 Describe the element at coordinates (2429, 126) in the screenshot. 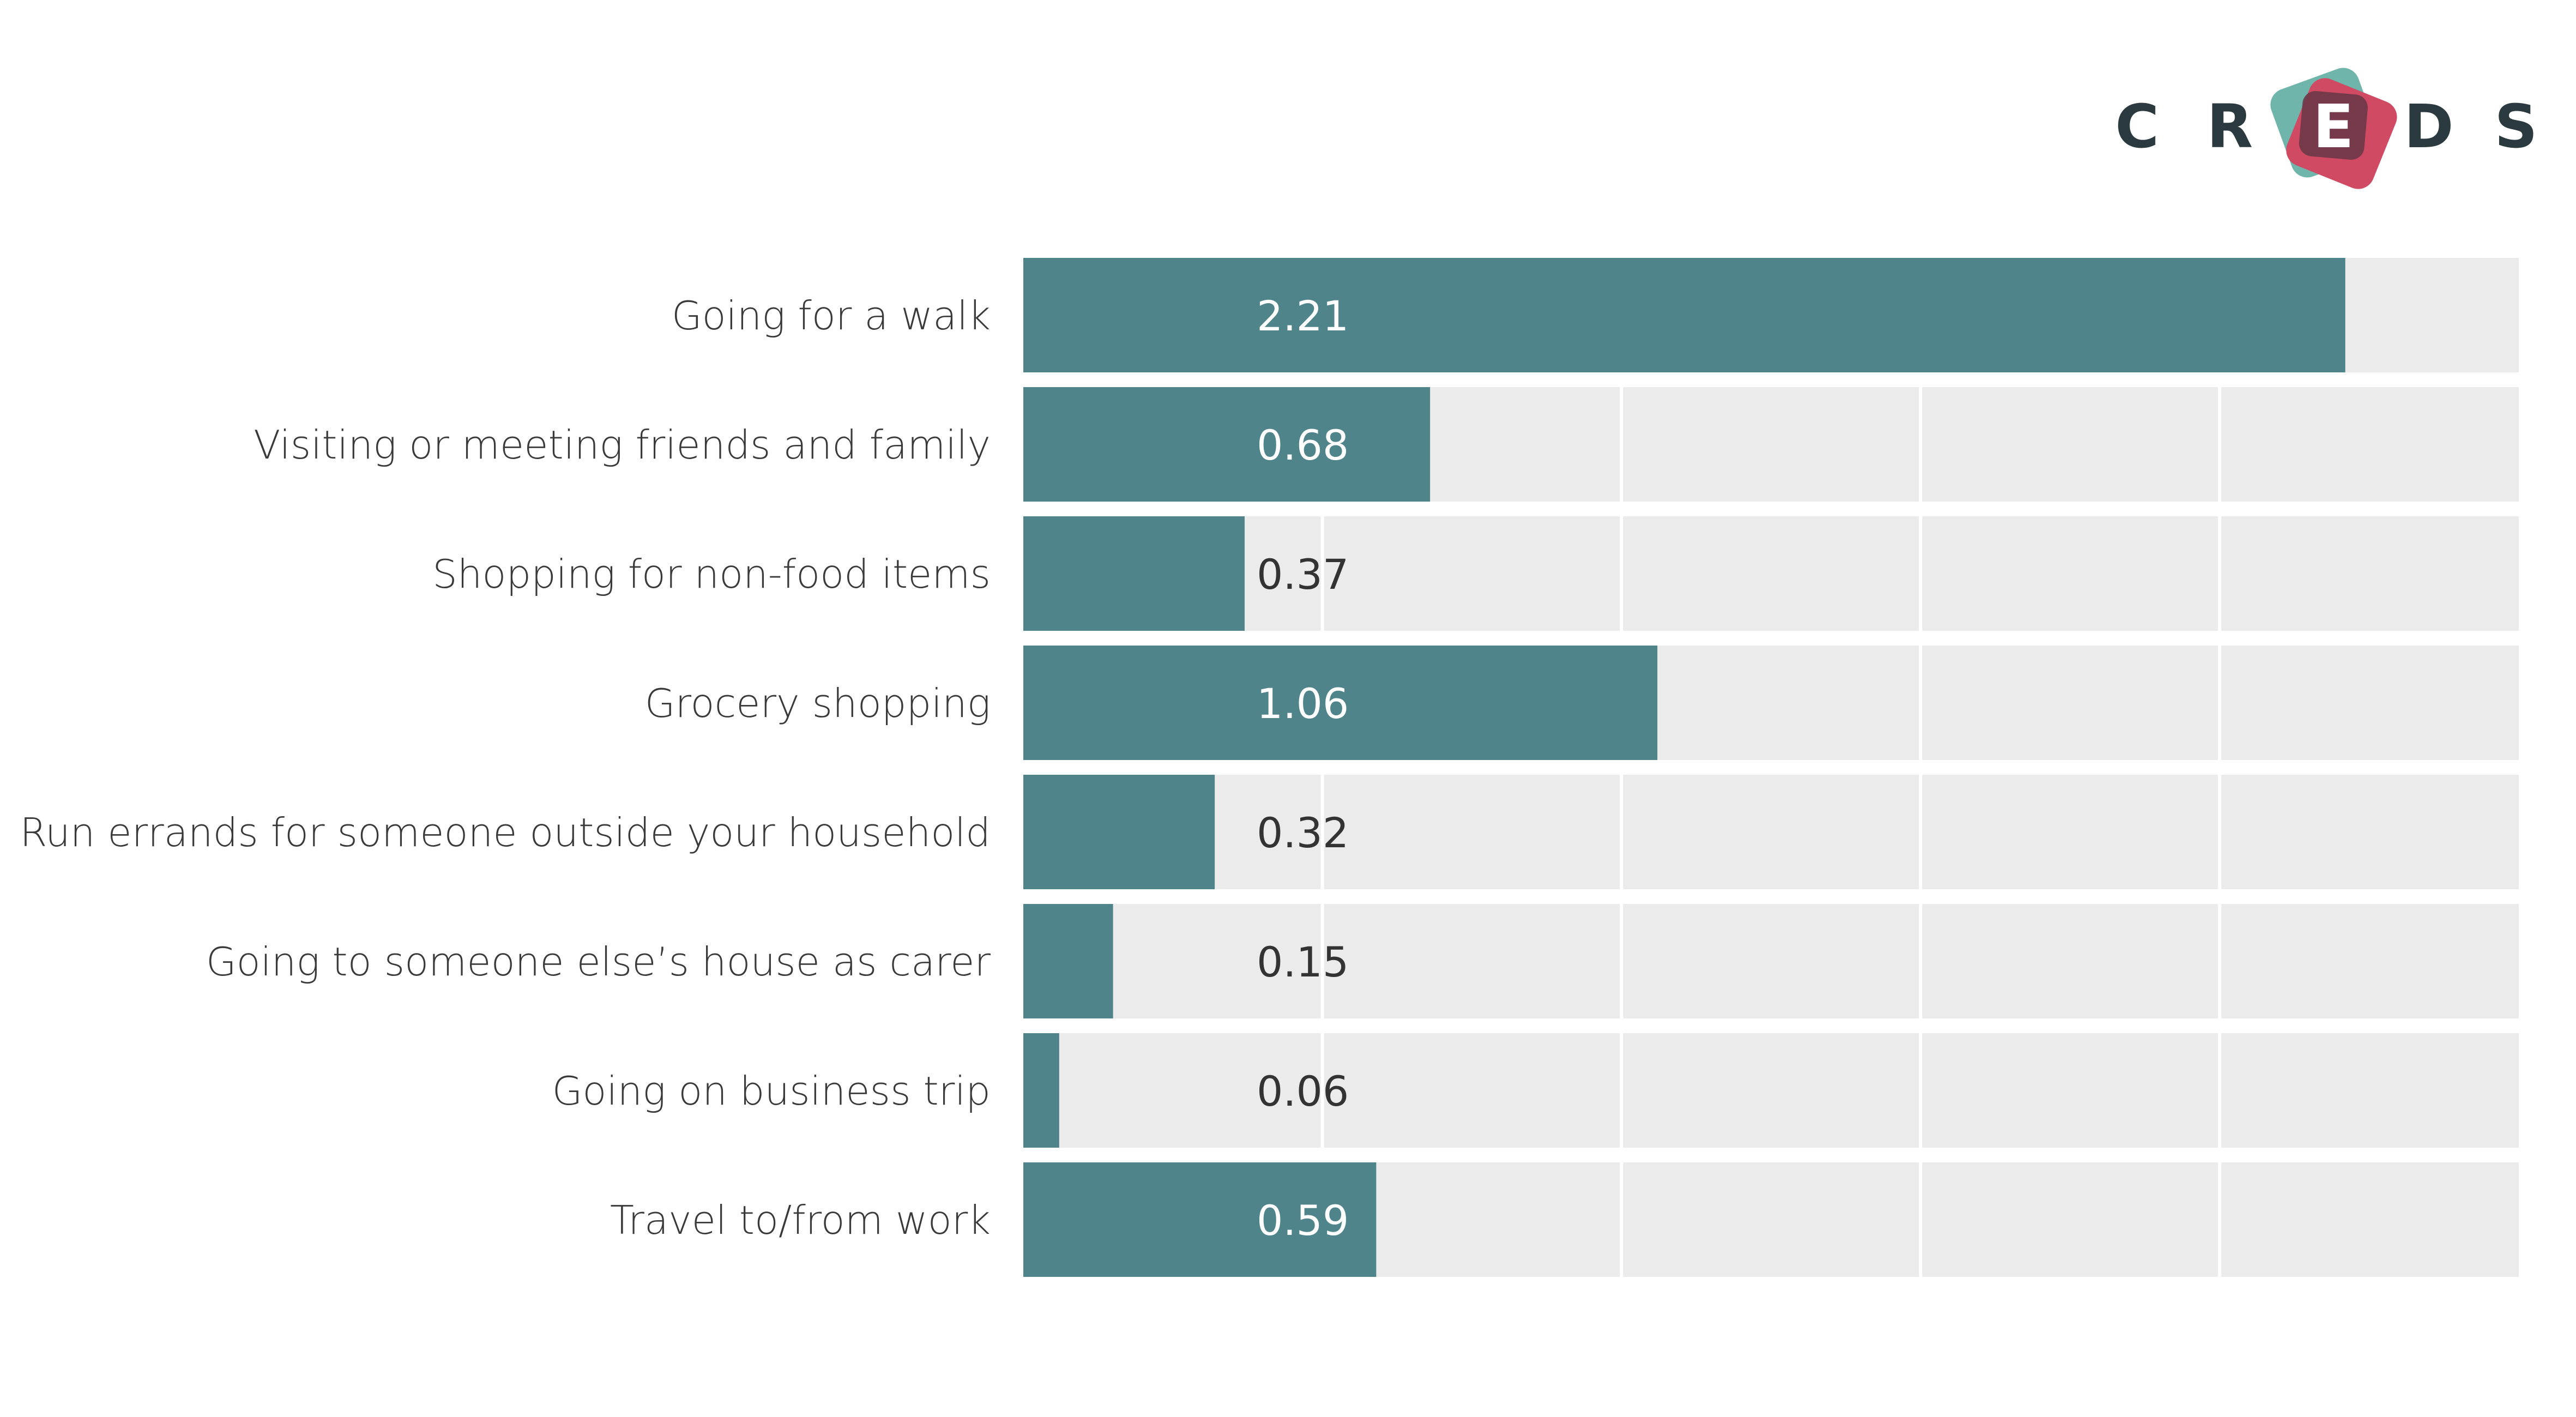

I see `logo-letter-d: D` at that location.